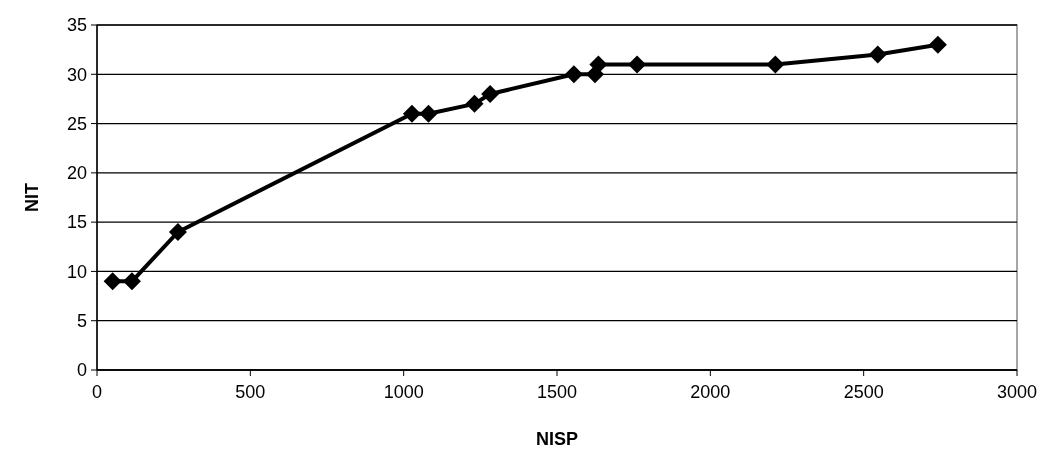 Image resolution: width=1051 pixels, height=463 pixels. I want to click on x-tick-label: 0, so click(97, 392).